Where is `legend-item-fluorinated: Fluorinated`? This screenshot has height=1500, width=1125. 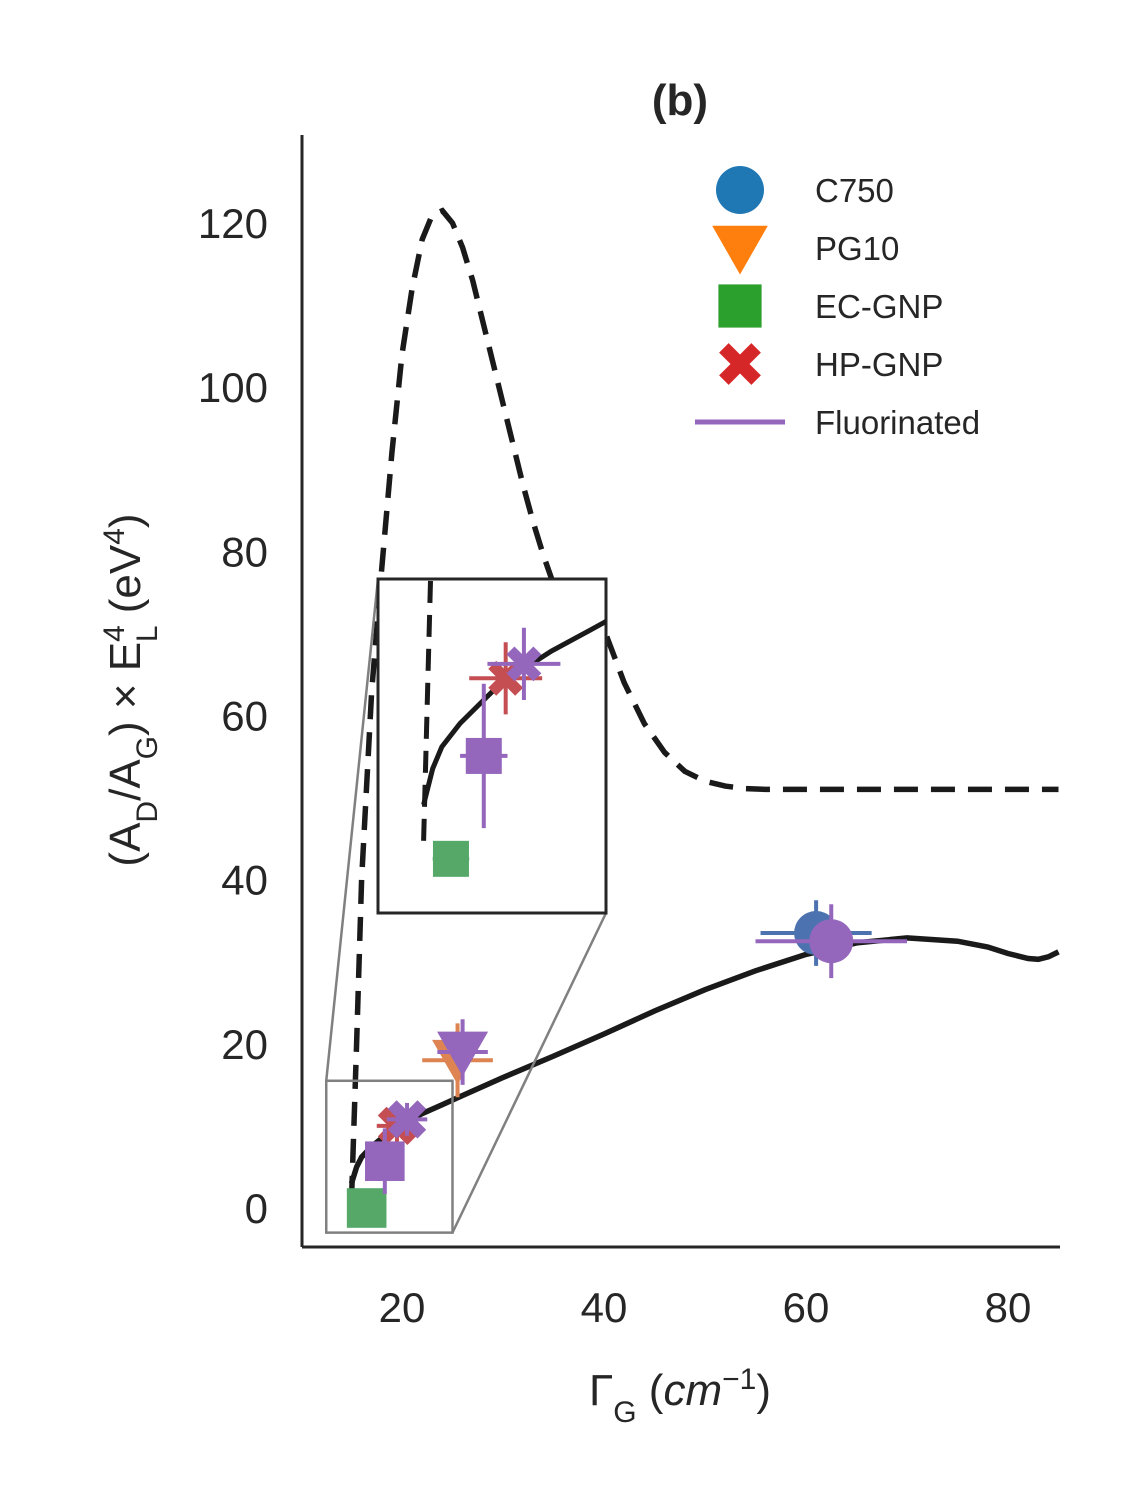 legend-item-fluorinated: Fluorinated is located at coordinates (837, 422).